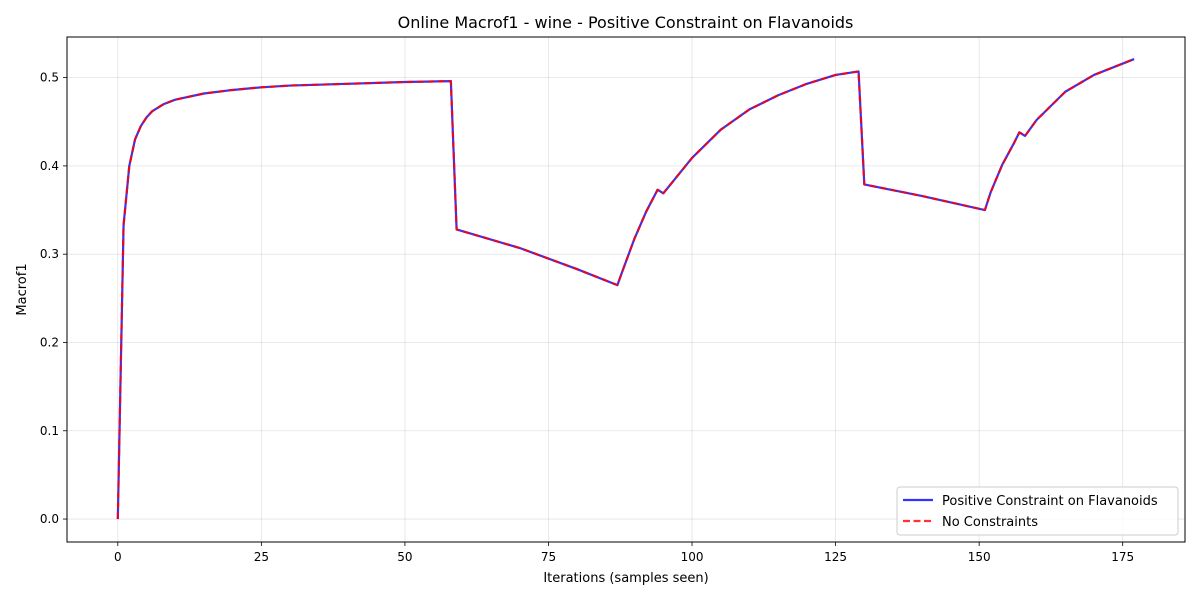 This screenshot has height=600, width=1200. What do you see at coordinates (49, 78) in the screenshot?
I see `y-tick-label: 0.5` at bounding box center [49, 78].